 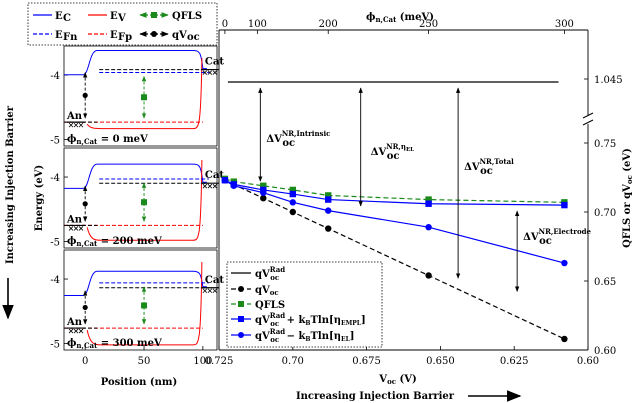 What do you see at coordinates (144, 361) in the screenshot?
I see `band-x-tick-label: 50` at bounding box center [144, 361].